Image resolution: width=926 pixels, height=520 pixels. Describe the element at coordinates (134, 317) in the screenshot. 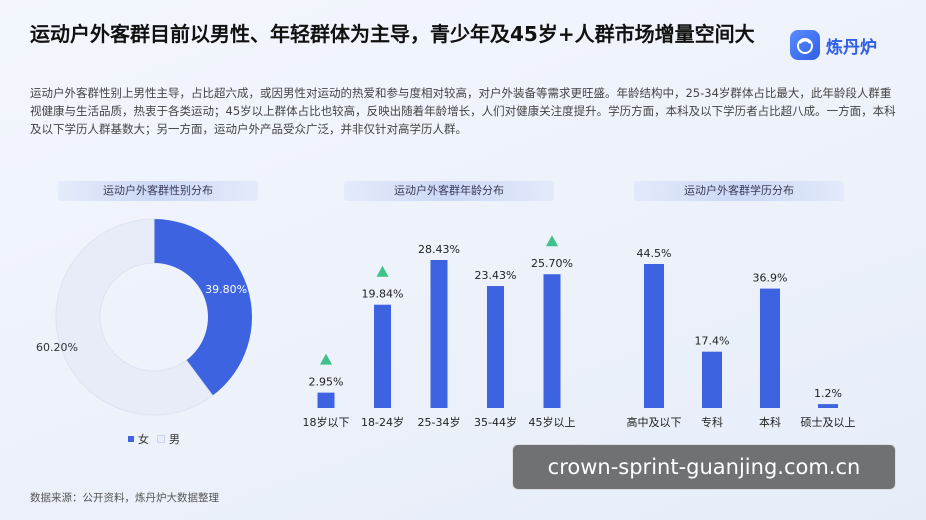

I see `donut-slice-male` at that location.